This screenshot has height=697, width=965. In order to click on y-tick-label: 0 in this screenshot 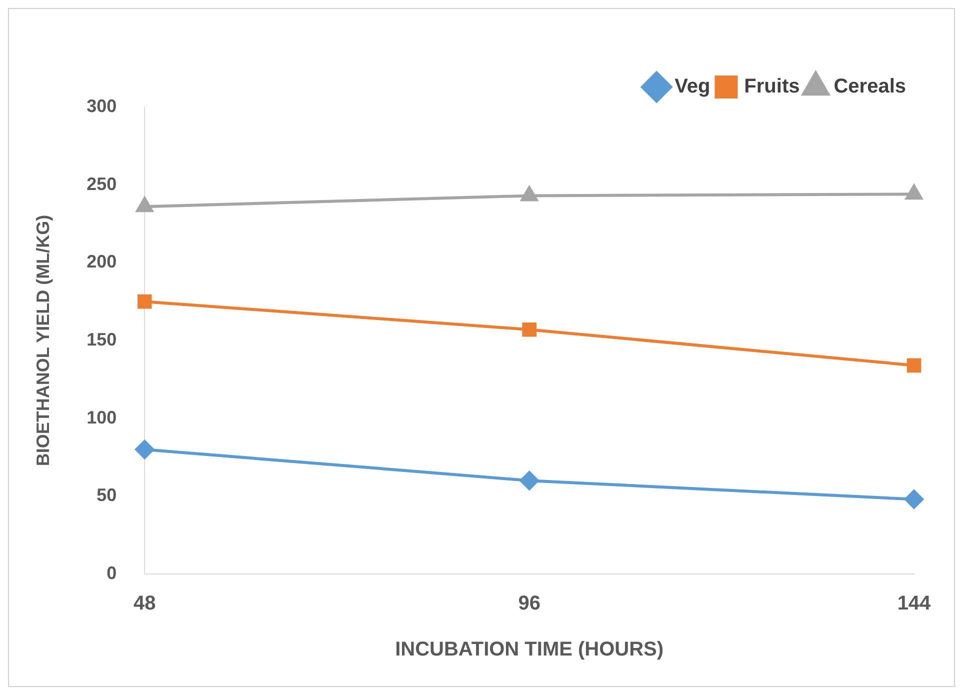, I will do `click(111, 572)`.